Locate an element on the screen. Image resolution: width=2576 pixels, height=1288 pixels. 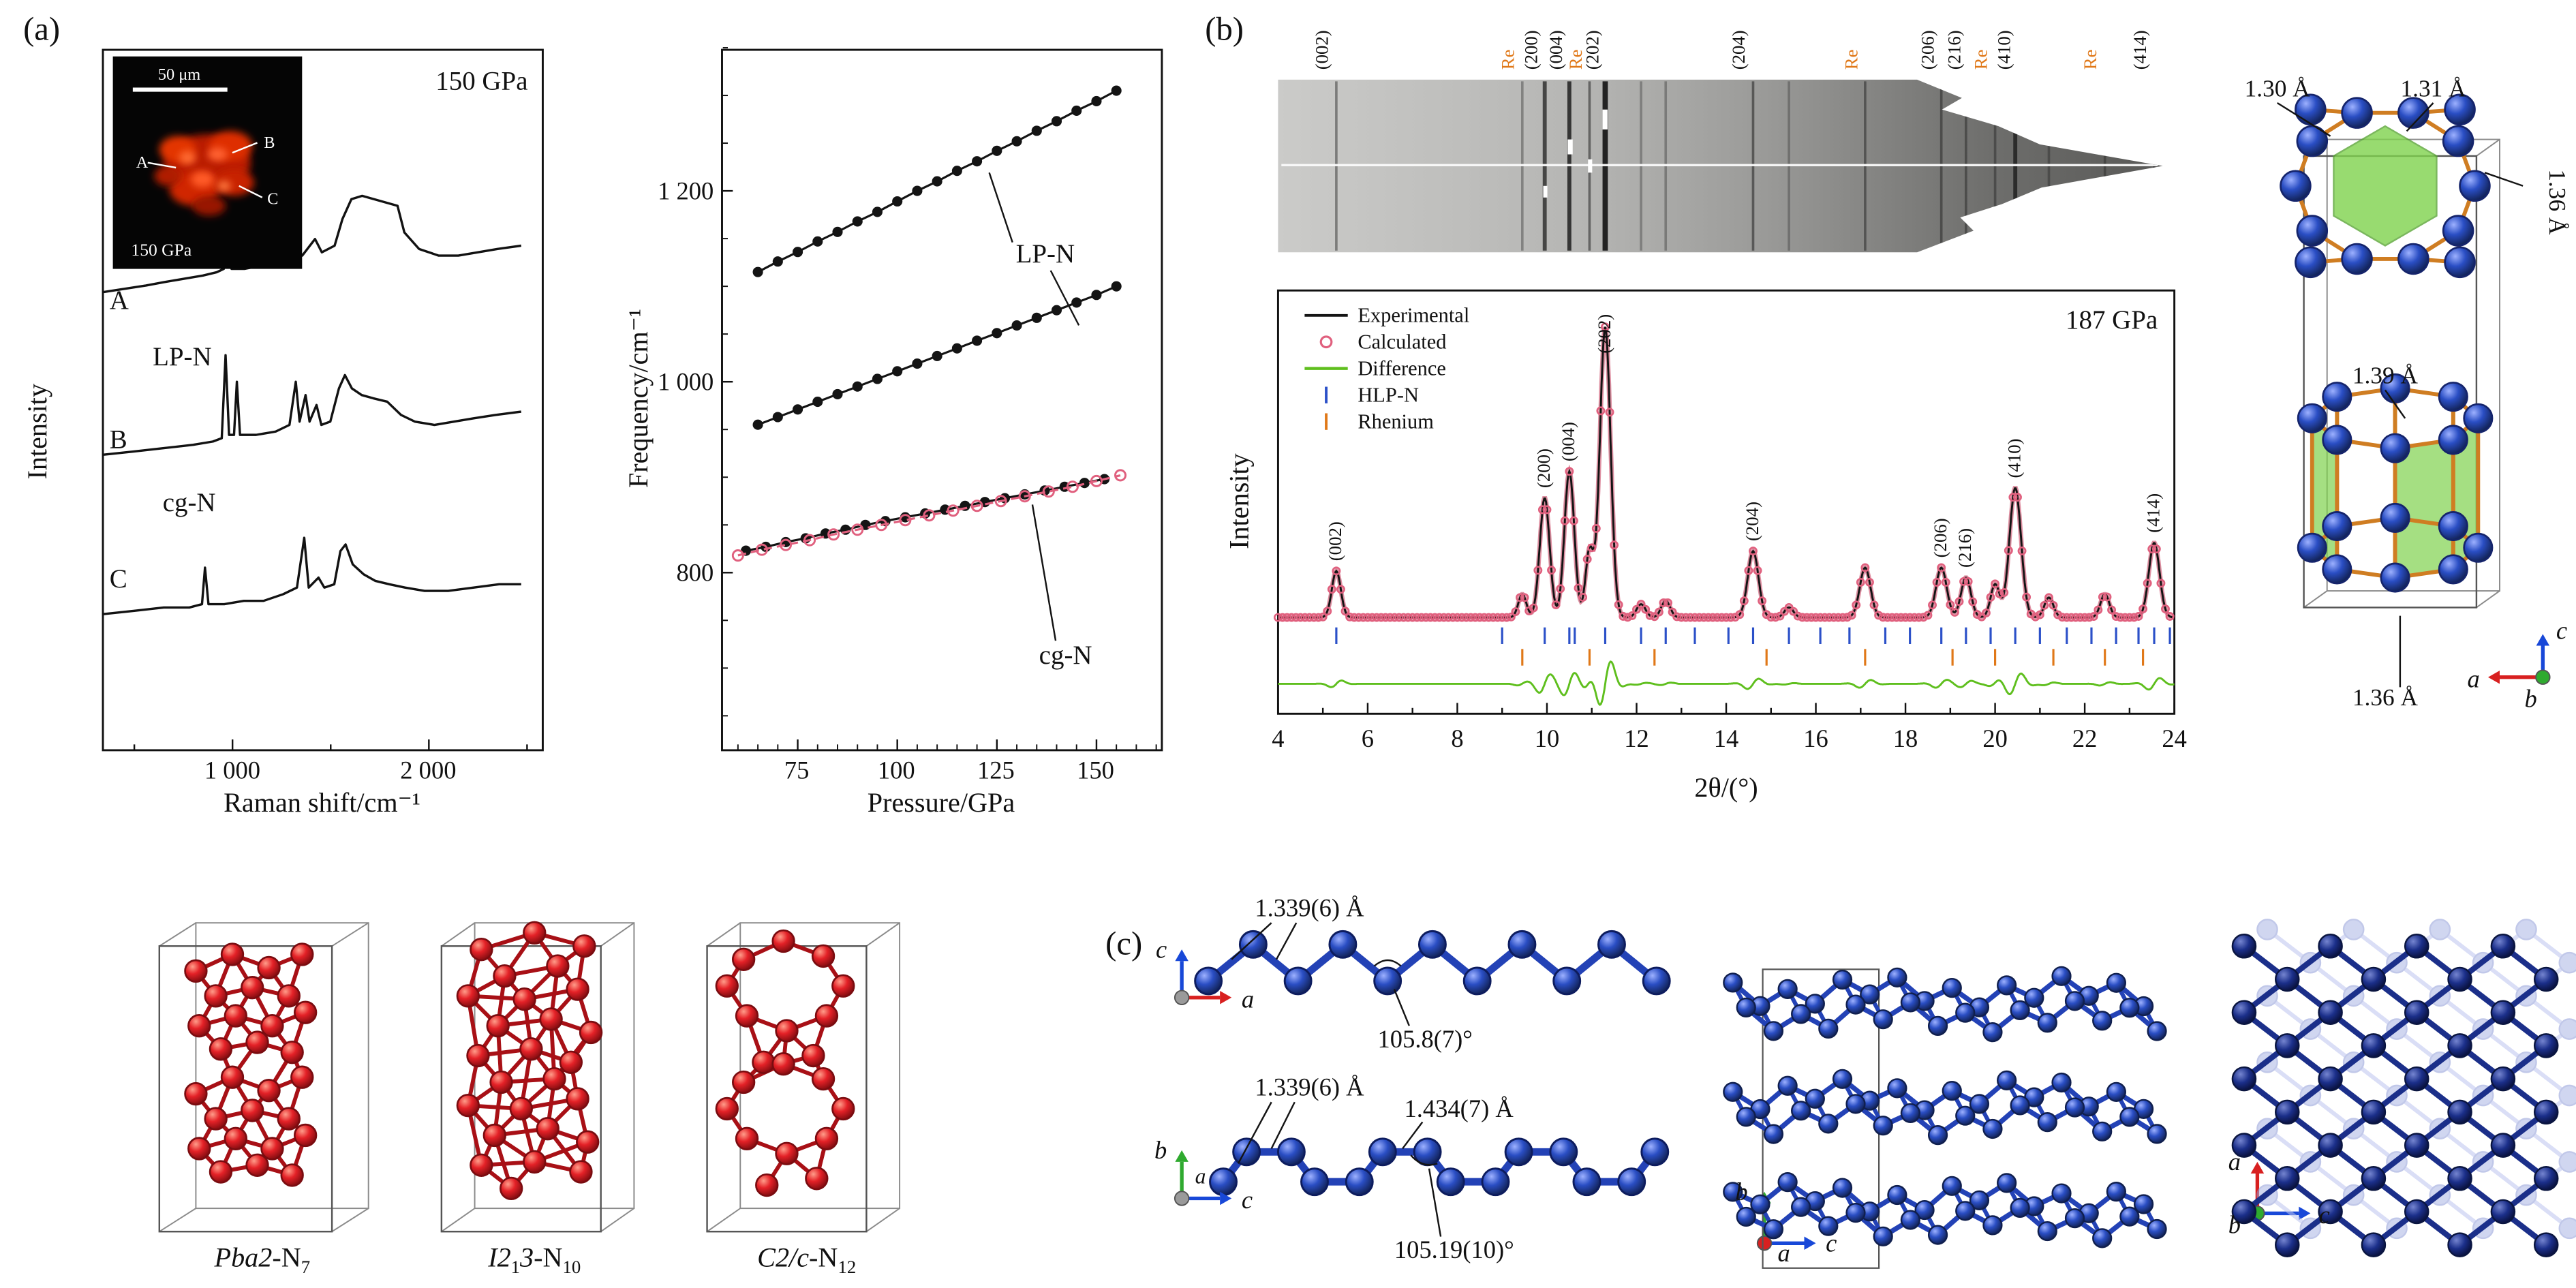
panel-c-label: (c) is located at coordinates (1123, 943).